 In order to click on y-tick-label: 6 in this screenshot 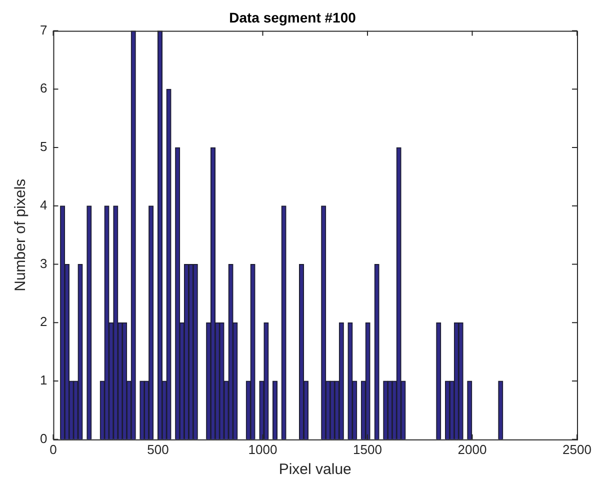, I will do `click(44, 88)`.